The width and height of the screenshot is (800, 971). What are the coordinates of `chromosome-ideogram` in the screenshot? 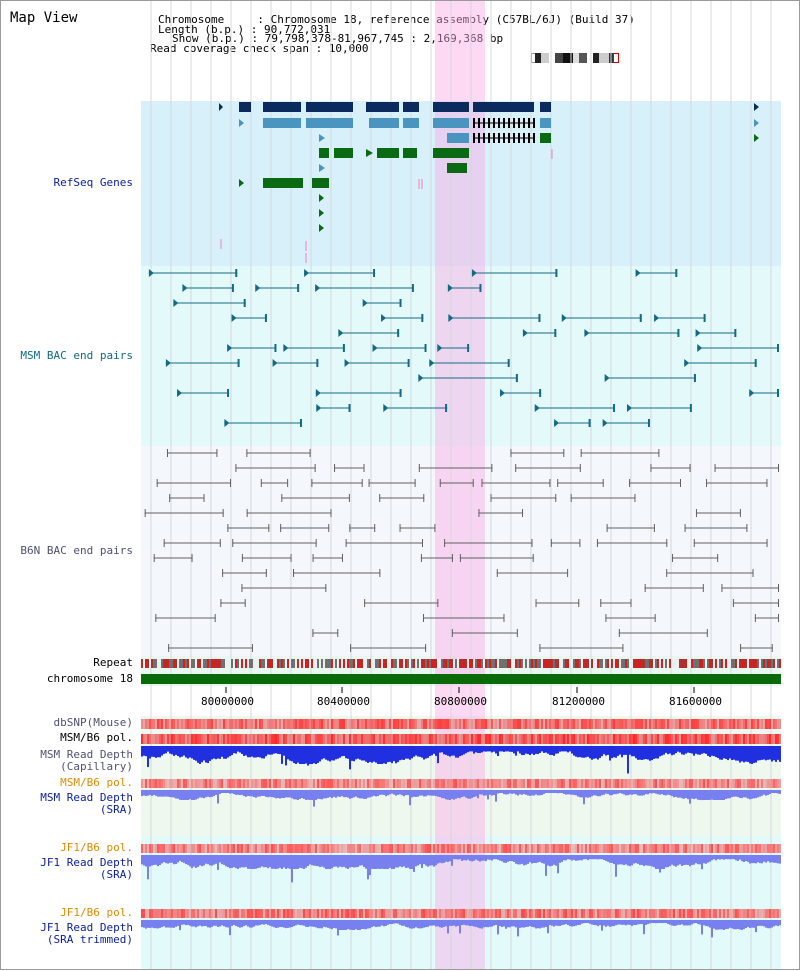 It's located at (576, 58).